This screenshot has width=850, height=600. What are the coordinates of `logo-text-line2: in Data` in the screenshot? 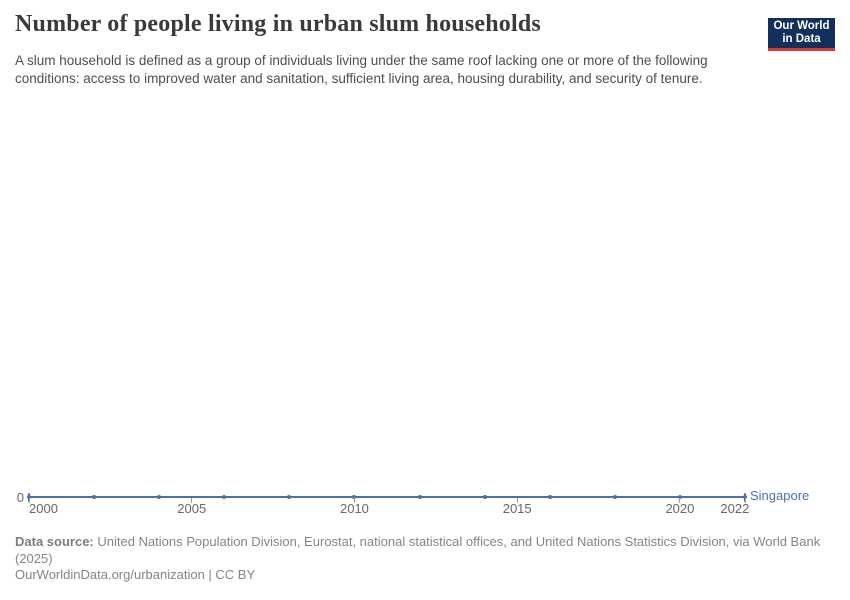 It's located at (801, 39).